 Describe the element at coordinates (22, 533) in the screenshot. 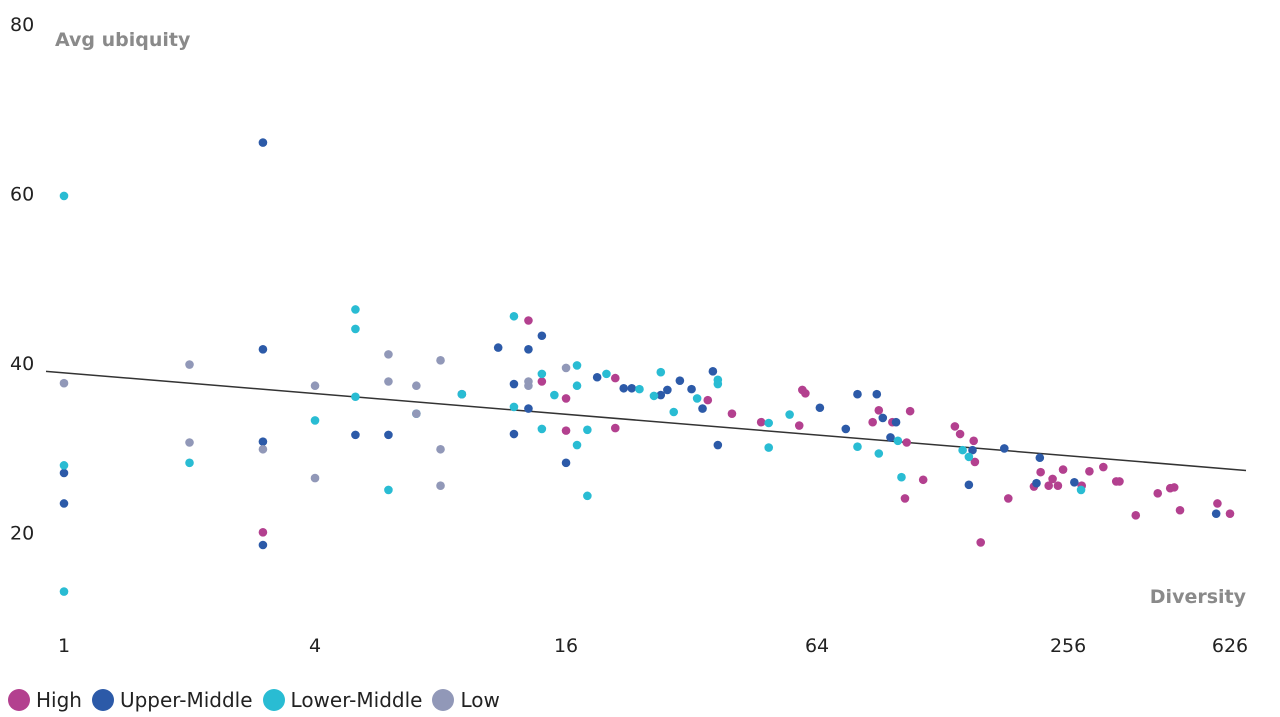

I see `y-tick-label: 20` at that location.